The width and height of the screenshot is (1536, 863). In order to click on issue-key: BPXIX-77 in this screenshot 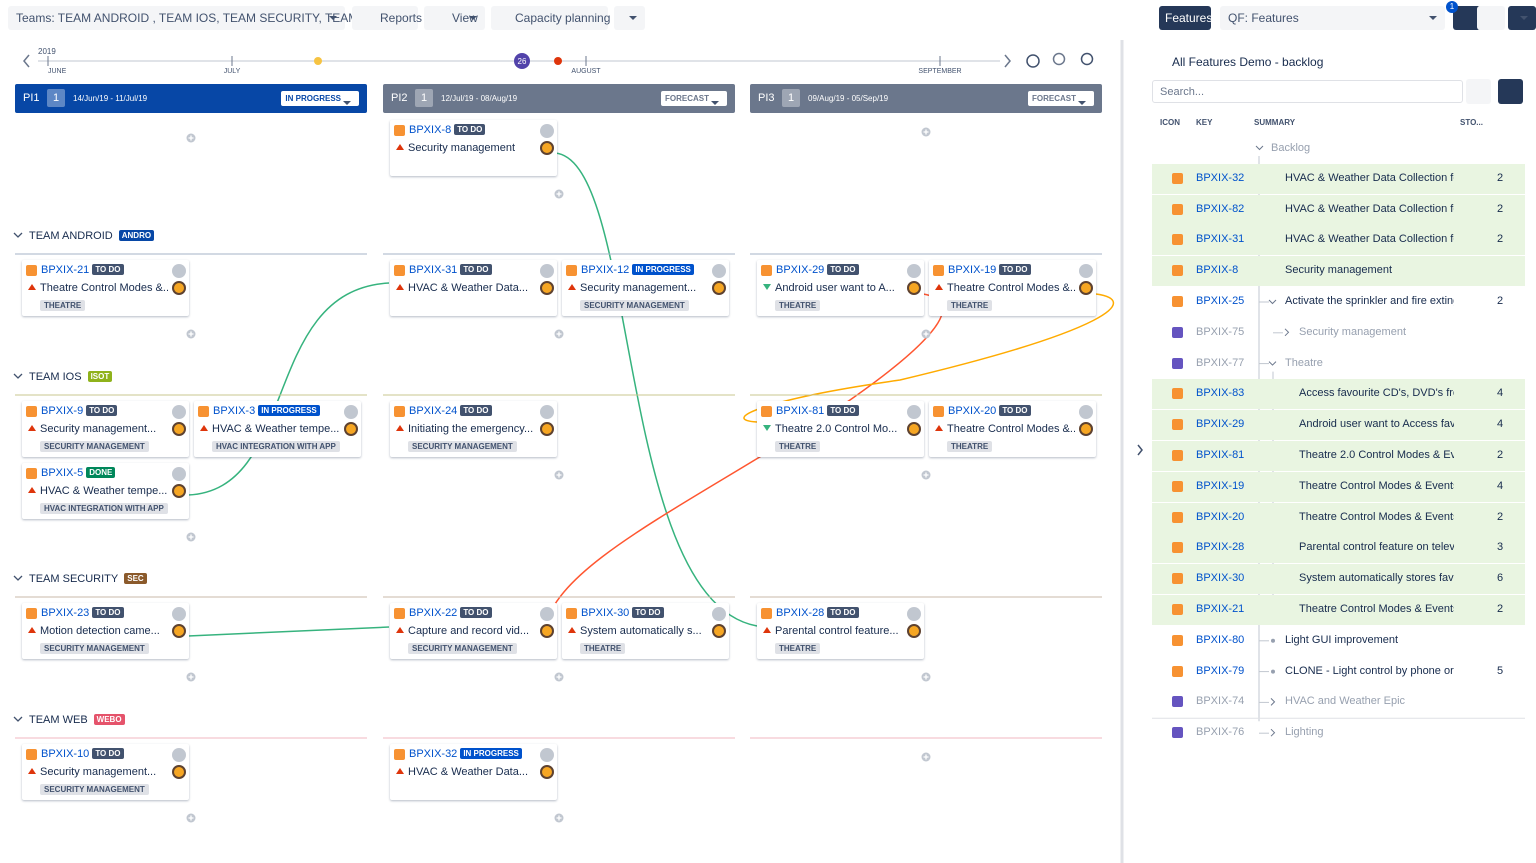, I will do `click(1220, 362)`.